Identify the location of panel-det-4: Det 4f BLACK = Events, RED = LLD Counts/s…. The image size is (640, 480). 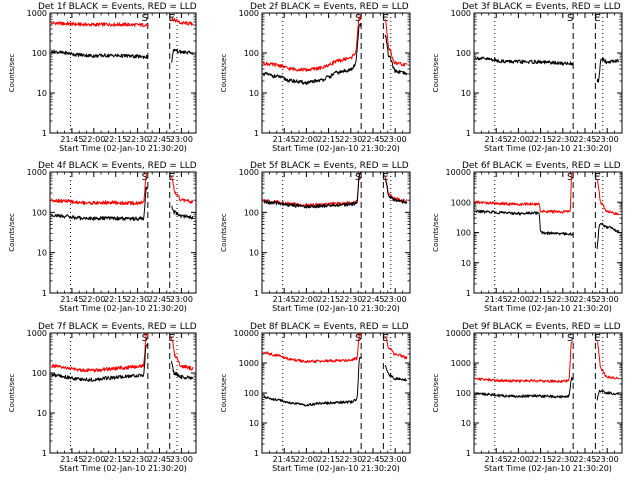
(102, 237).